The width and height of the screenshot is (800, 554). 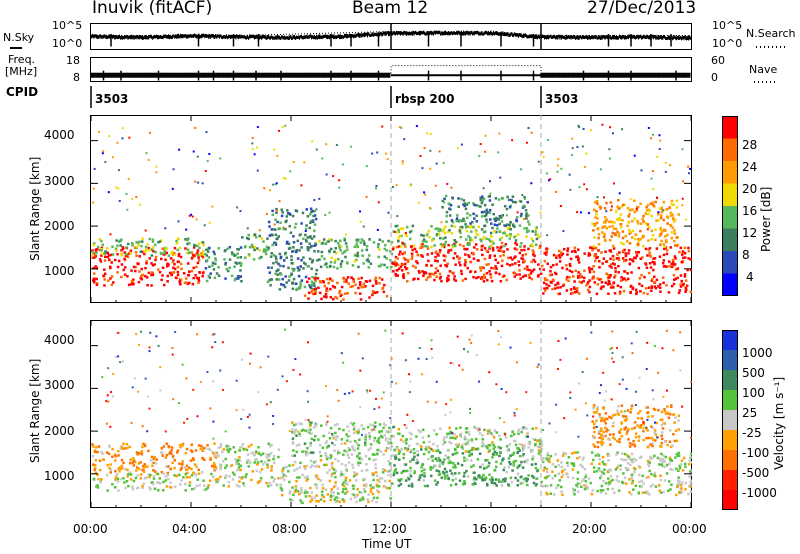 What do you see at coordinates (642, 9) in the screenshot?
I see `date-title: 27/Dec/2013` at bounding box center [642, 9].